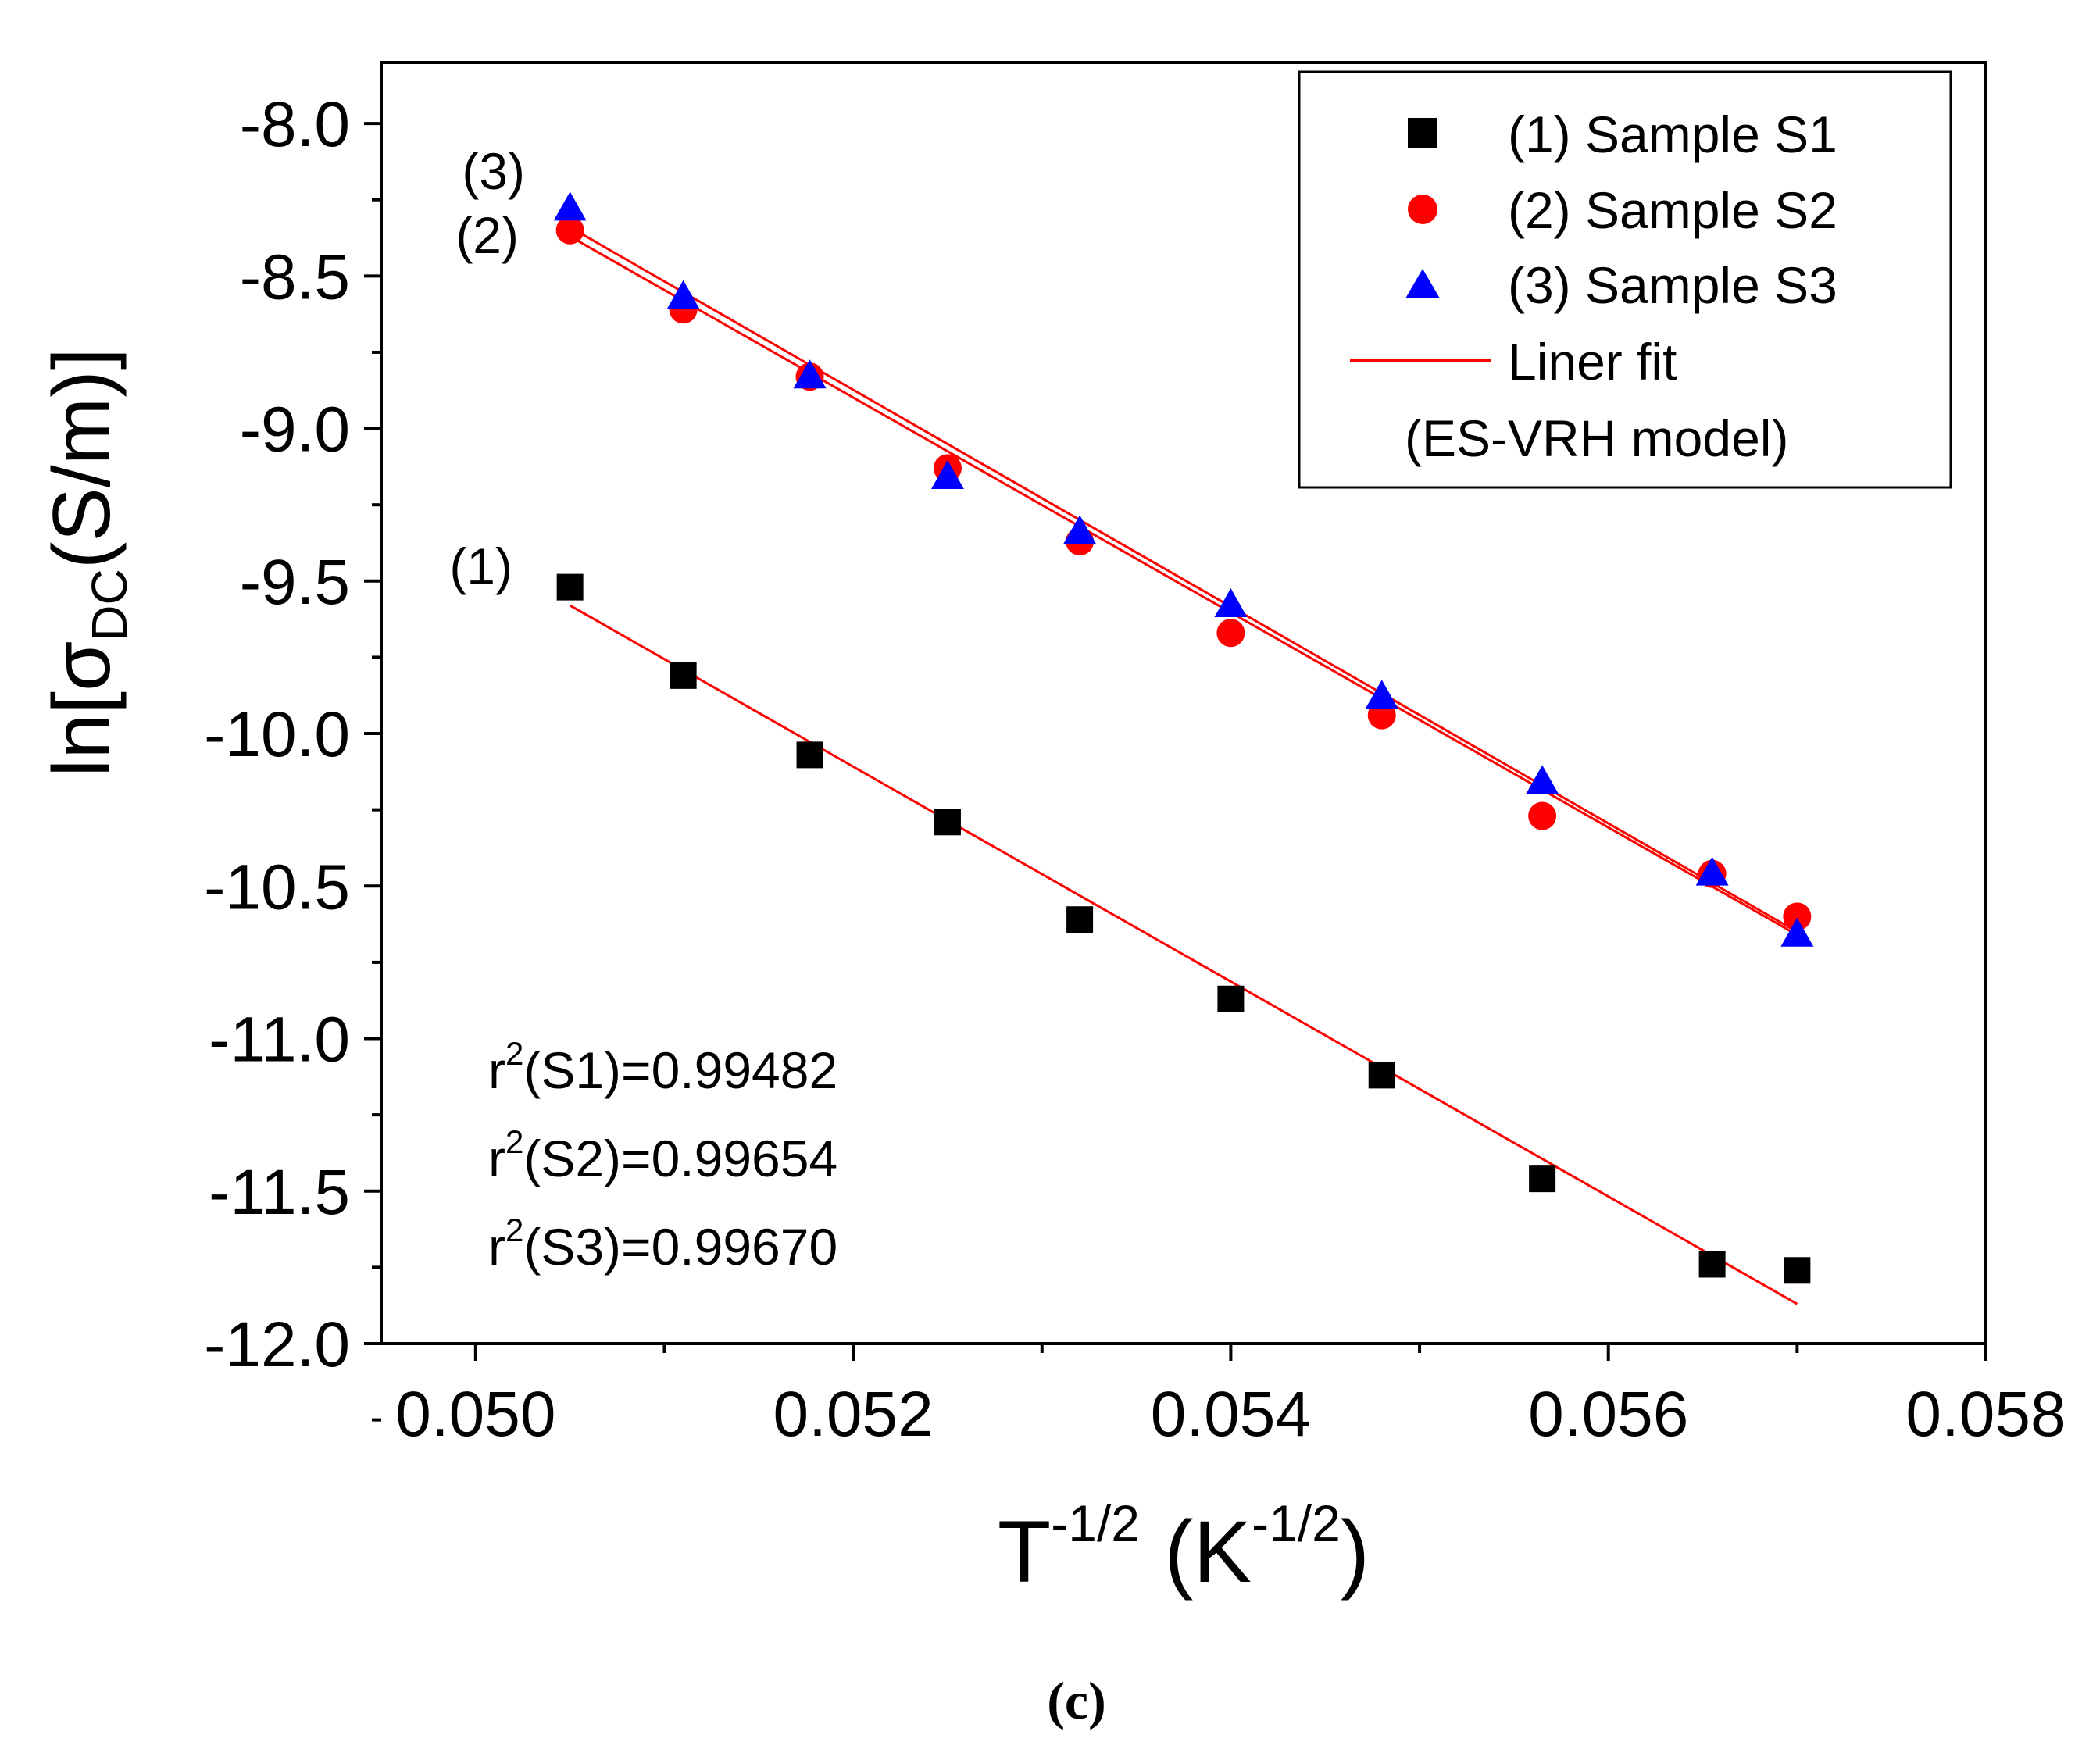 The height and width of the screenshot is (1742, 2100). Describe the element at coordinates (295, 277) in the screenshot. I see `y-tick-label: -8.5` at that location.